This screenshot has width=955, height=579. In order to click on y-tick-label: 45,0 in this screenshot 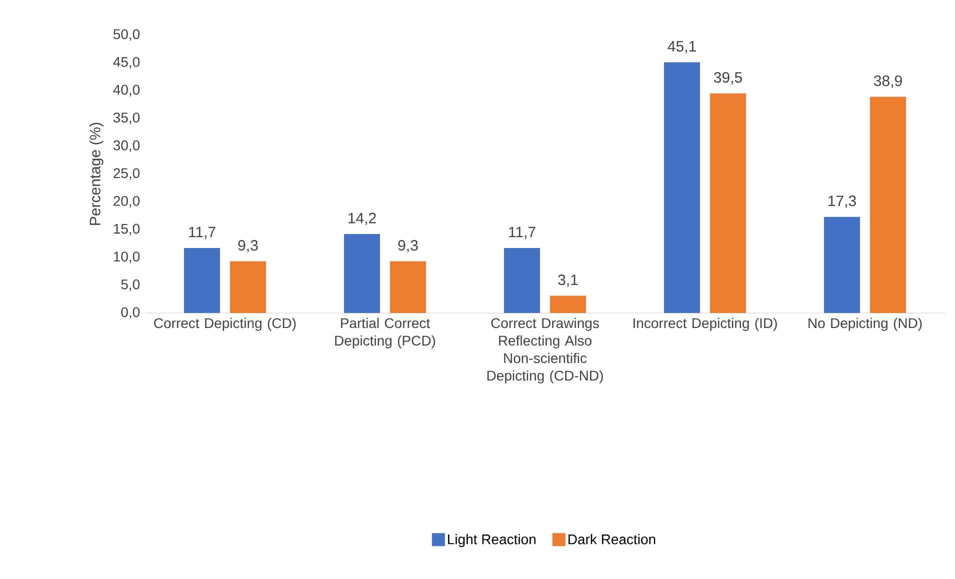, I will do `click(126, 63)`.